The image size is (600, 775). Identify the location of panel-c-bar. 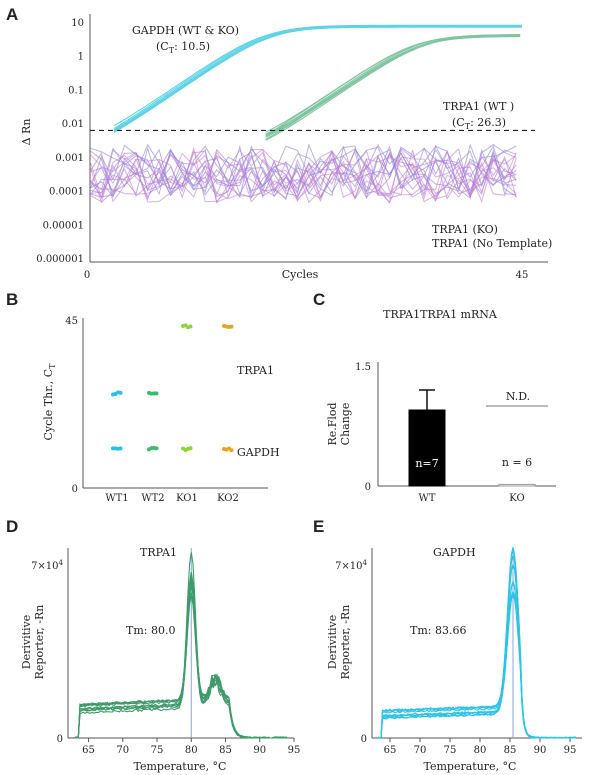
(517, 485).